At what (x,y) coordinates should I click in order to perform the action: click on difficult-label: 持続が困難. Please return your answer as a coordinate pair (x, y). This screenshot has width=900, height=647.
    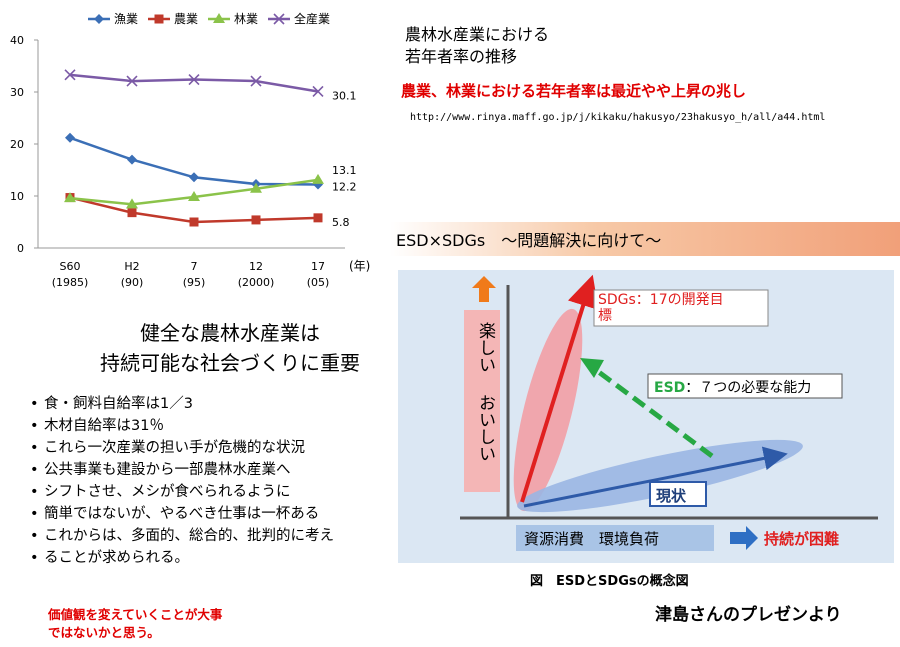
    Looking at the image, I should click on (802, 539).